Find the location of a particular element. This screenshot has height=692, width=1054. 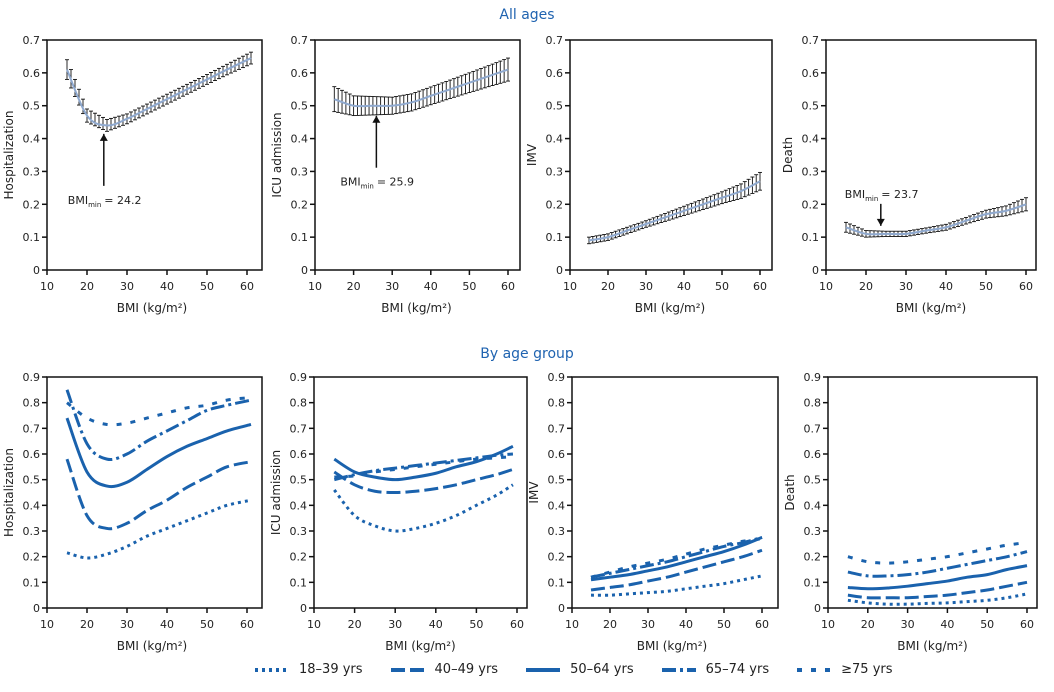

legend-item: 50–64 yrs is located at coordinates (580, 669).